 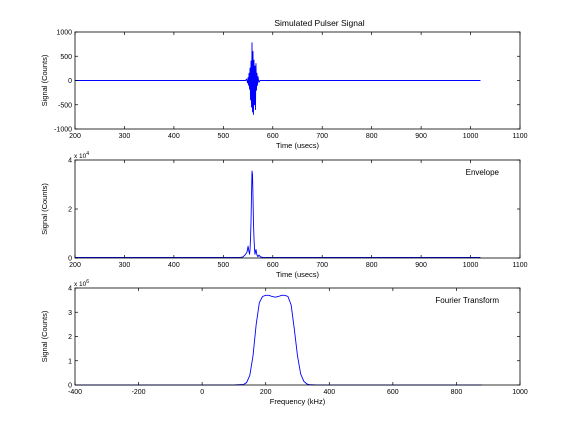 I want to click on y-exponent-label: x 106, so click(x=81, y=283).